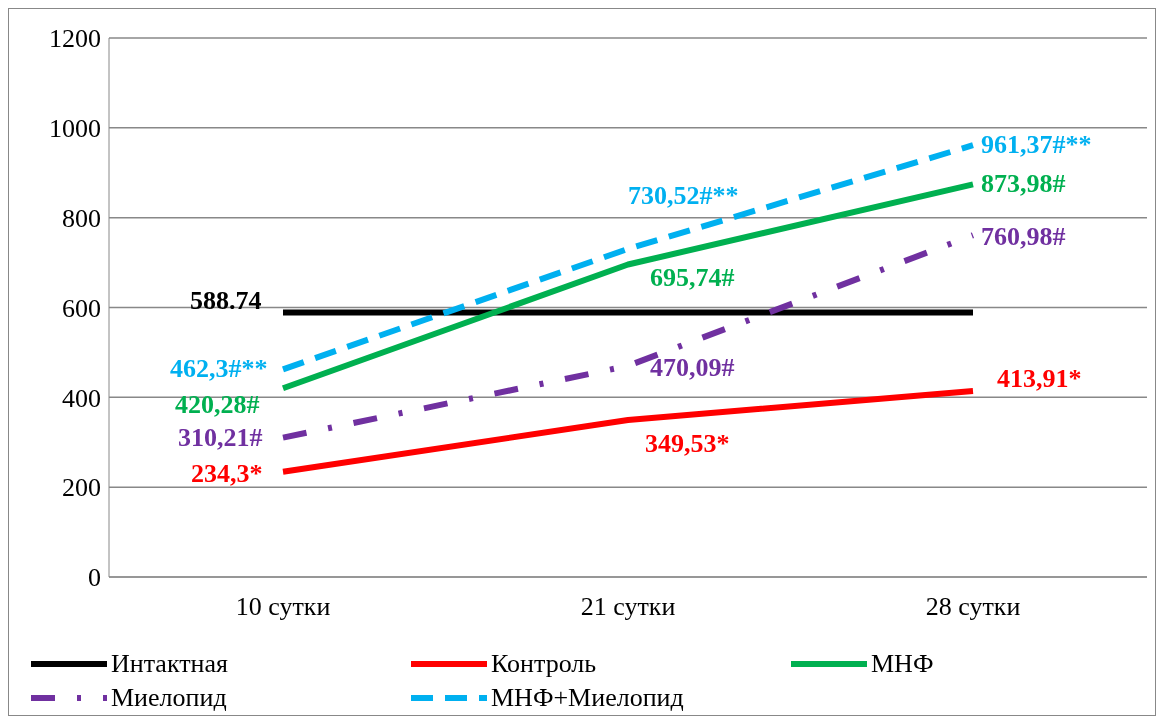 This screenshot has height=724, width=1164. I want to click on legend-label: Миелопид, so click(169, 698).